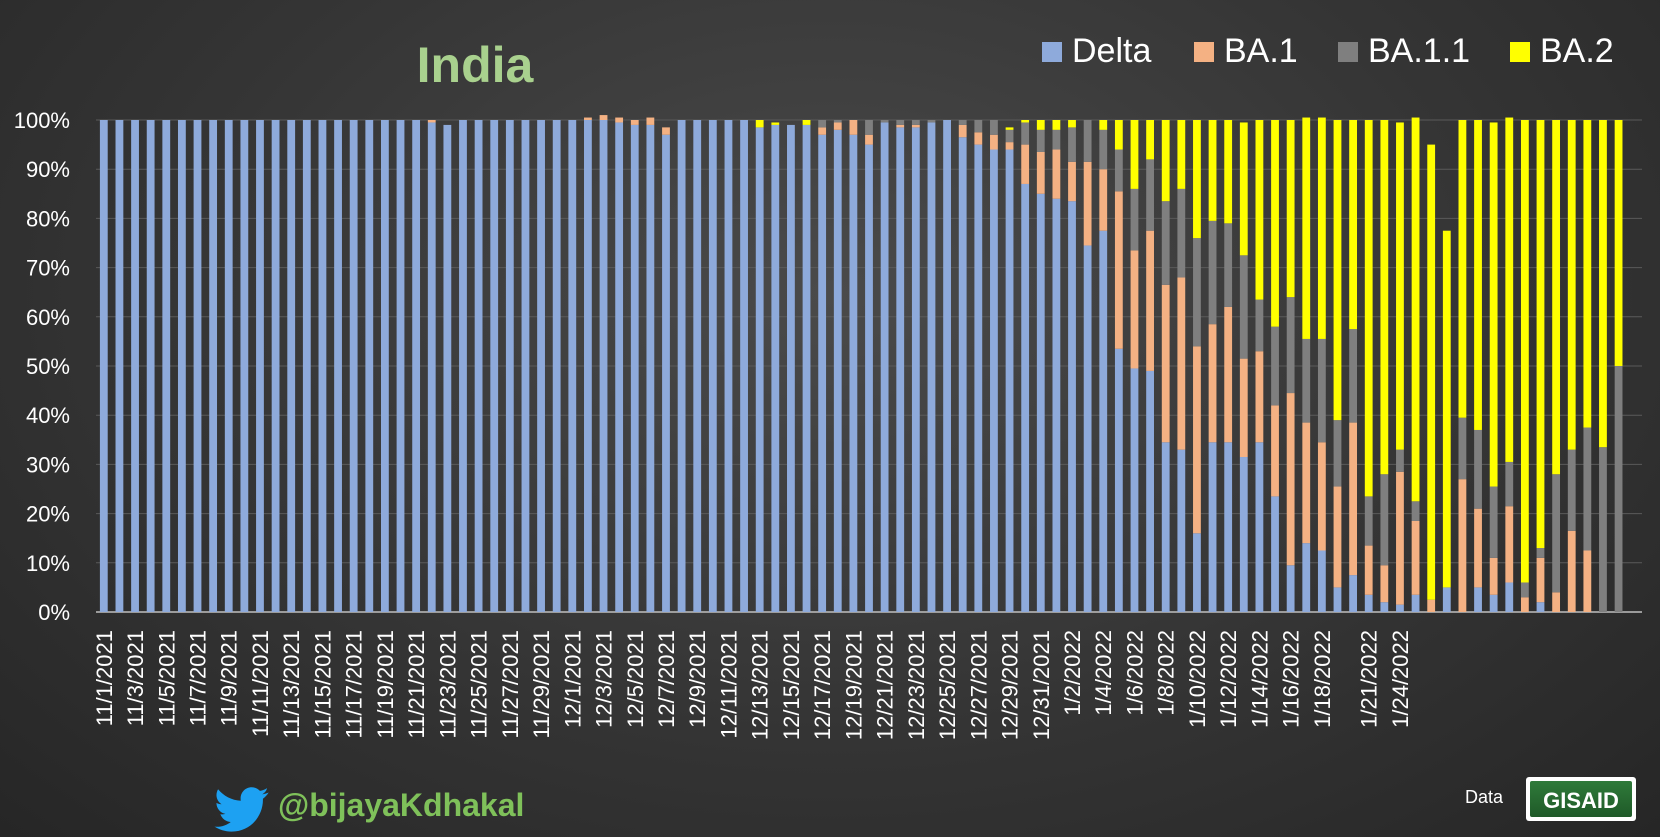 The height and width of the screenshot is (837, 1660). I want to click on x-tick-label: 12/3/2021, so click(604, 679).